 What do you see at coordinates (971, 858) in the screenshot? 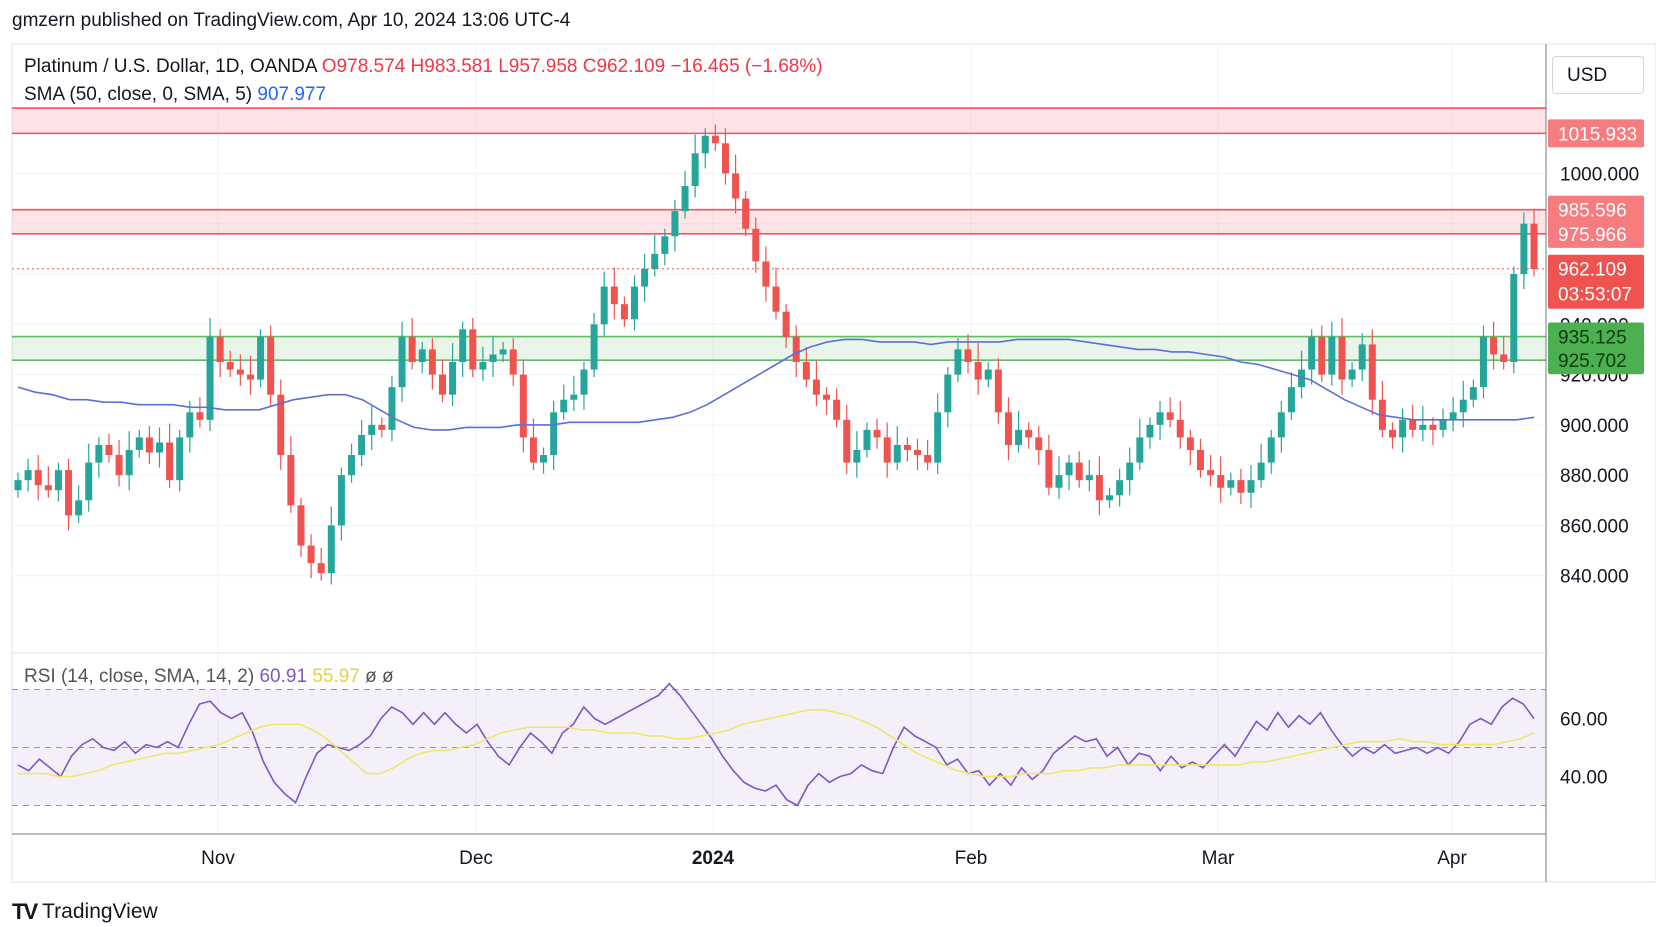
I see `time-tick-label: Feb` at bounding box center [971, 858].